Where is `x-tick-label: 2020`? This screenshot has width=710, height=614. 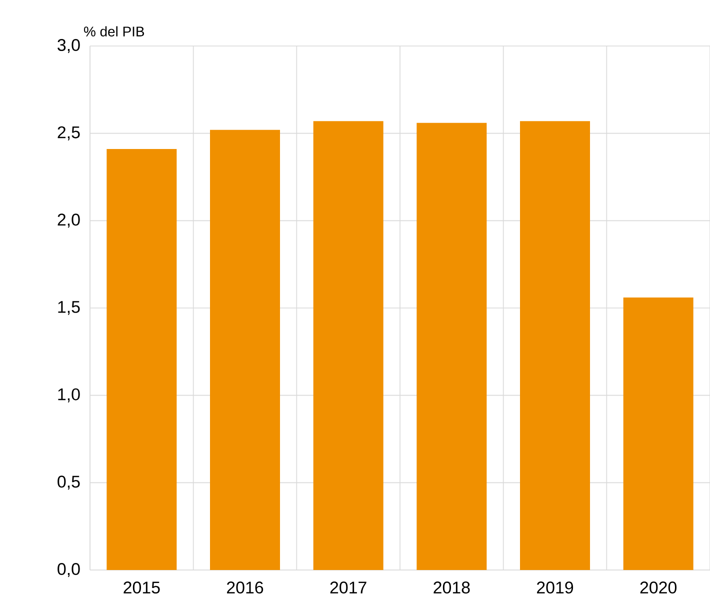 x-tick-label: 2020 is located at coordinates (658, 588).